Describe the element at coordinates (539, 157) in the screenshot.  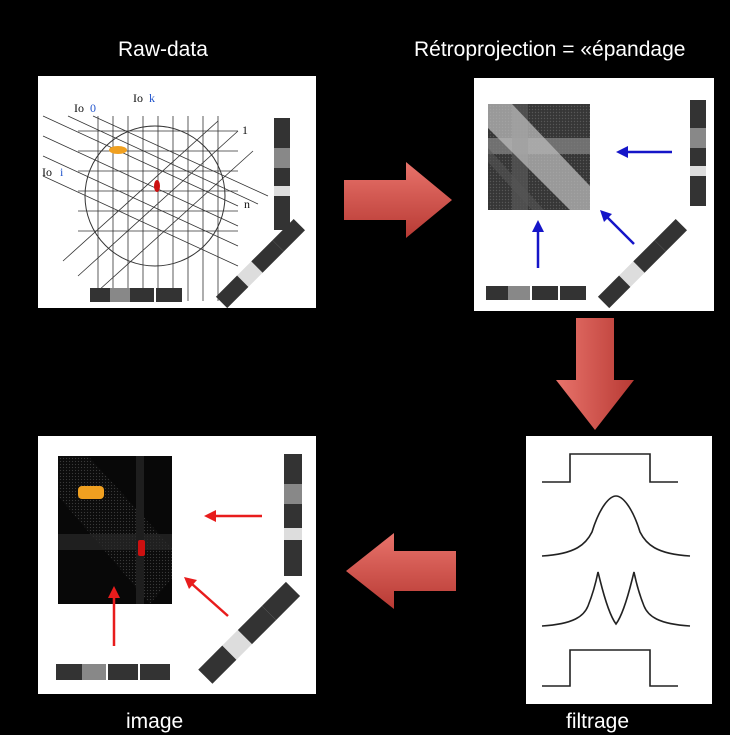
I see `backprojected-square` at that location.